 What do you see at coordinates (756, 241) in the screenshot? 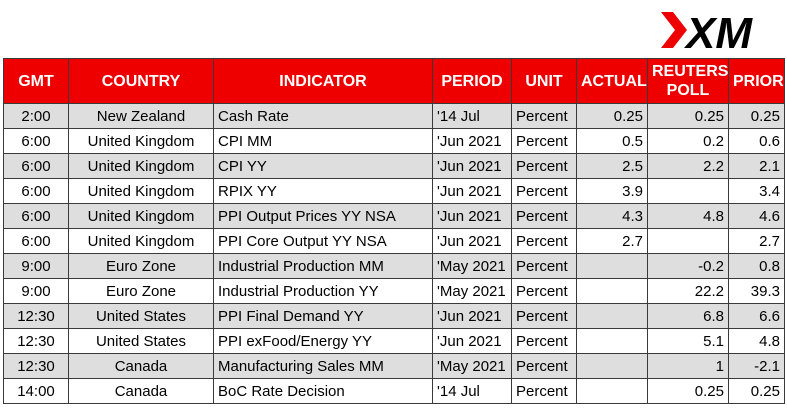
I see `cell-prior: 2.7` at bounding box center [756, 241].